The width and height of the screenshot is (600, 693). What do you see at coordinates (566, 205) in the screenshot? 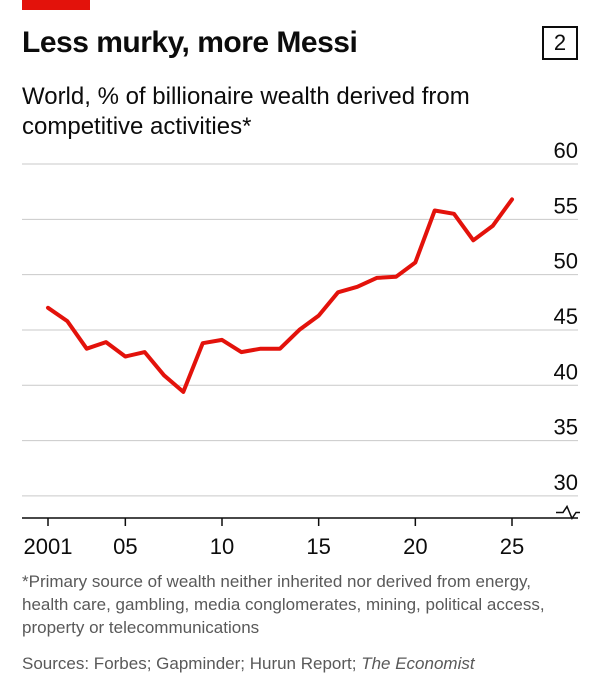
I see `y-tick-label: 55` at bounding box center [566, 205].